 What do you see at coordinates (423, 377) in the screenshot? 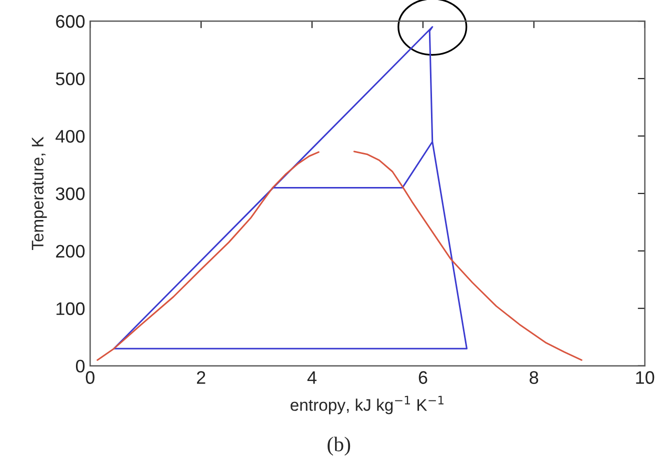
I see `x-tick-label: 6` at bounding box center [423, 377].